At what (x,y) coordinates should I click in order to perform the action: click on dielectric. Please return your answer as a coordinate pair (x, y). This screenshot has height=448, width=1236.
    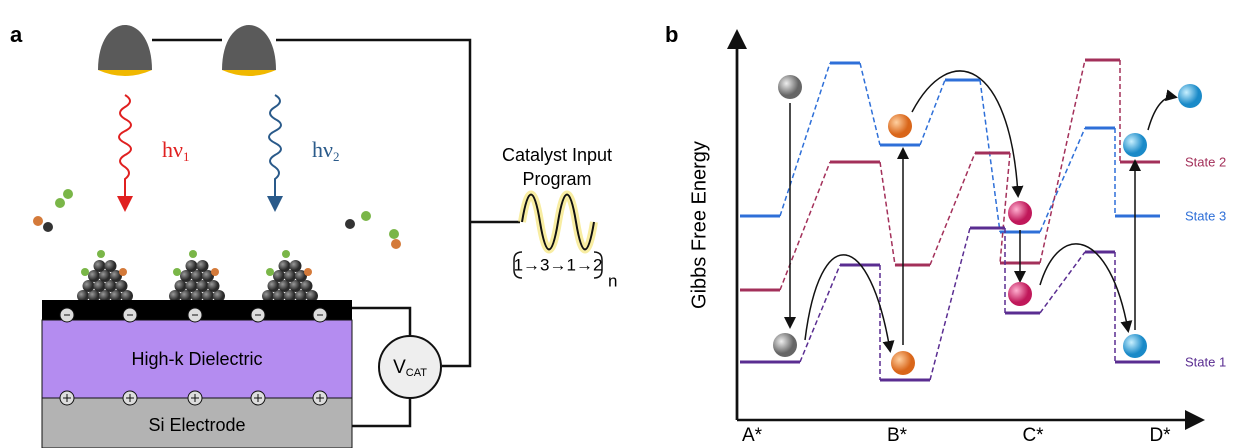
    Looking at the image, I should click on (197, 359).